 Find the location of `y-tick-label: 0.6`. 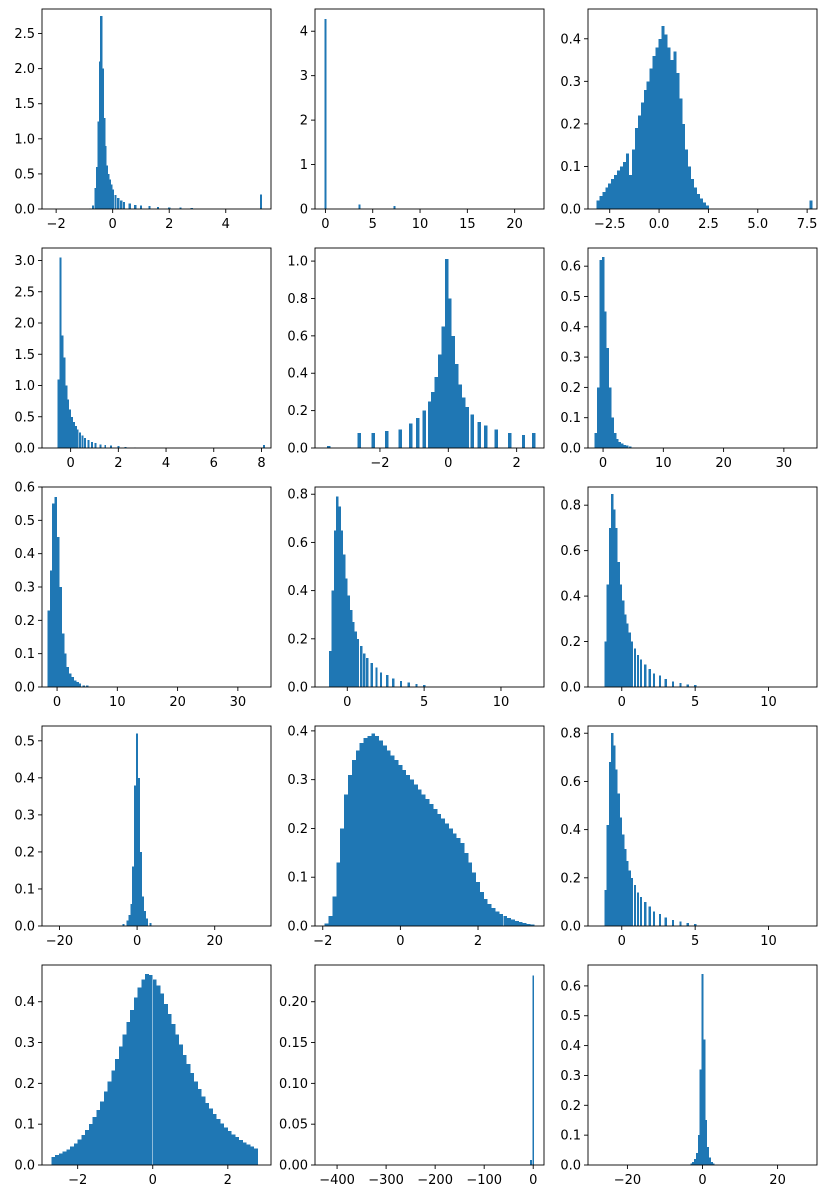

y-tick-label: 0.6 is located at coordinates (570, 551).